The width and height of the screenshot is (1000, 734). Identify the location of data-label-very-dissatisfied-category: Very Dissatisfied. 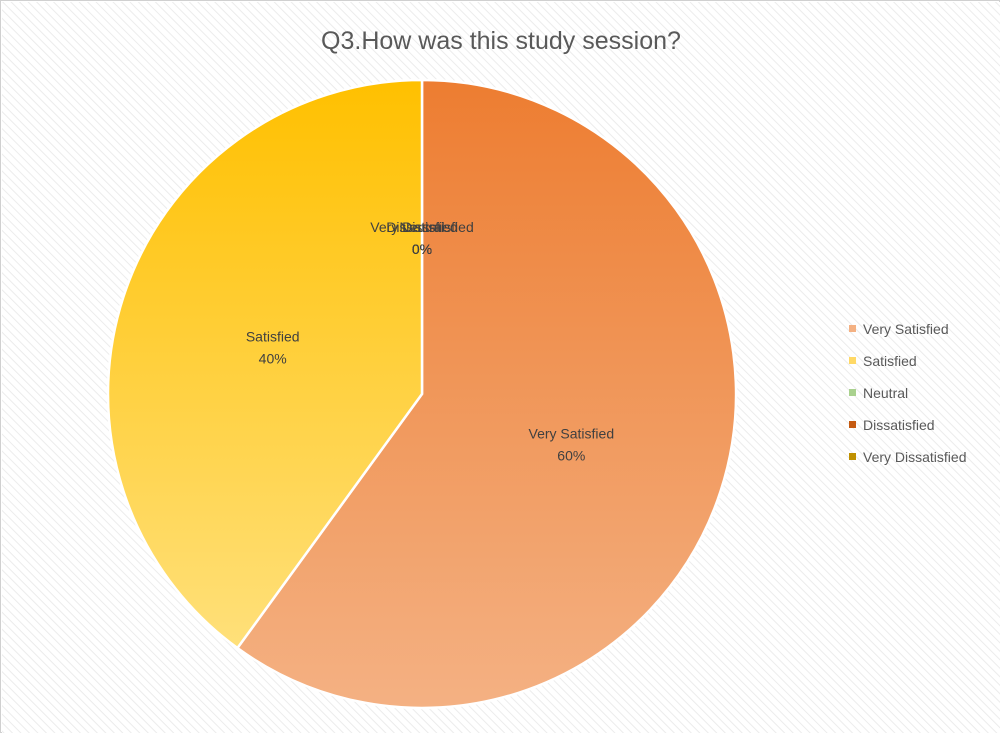
(421, 227).